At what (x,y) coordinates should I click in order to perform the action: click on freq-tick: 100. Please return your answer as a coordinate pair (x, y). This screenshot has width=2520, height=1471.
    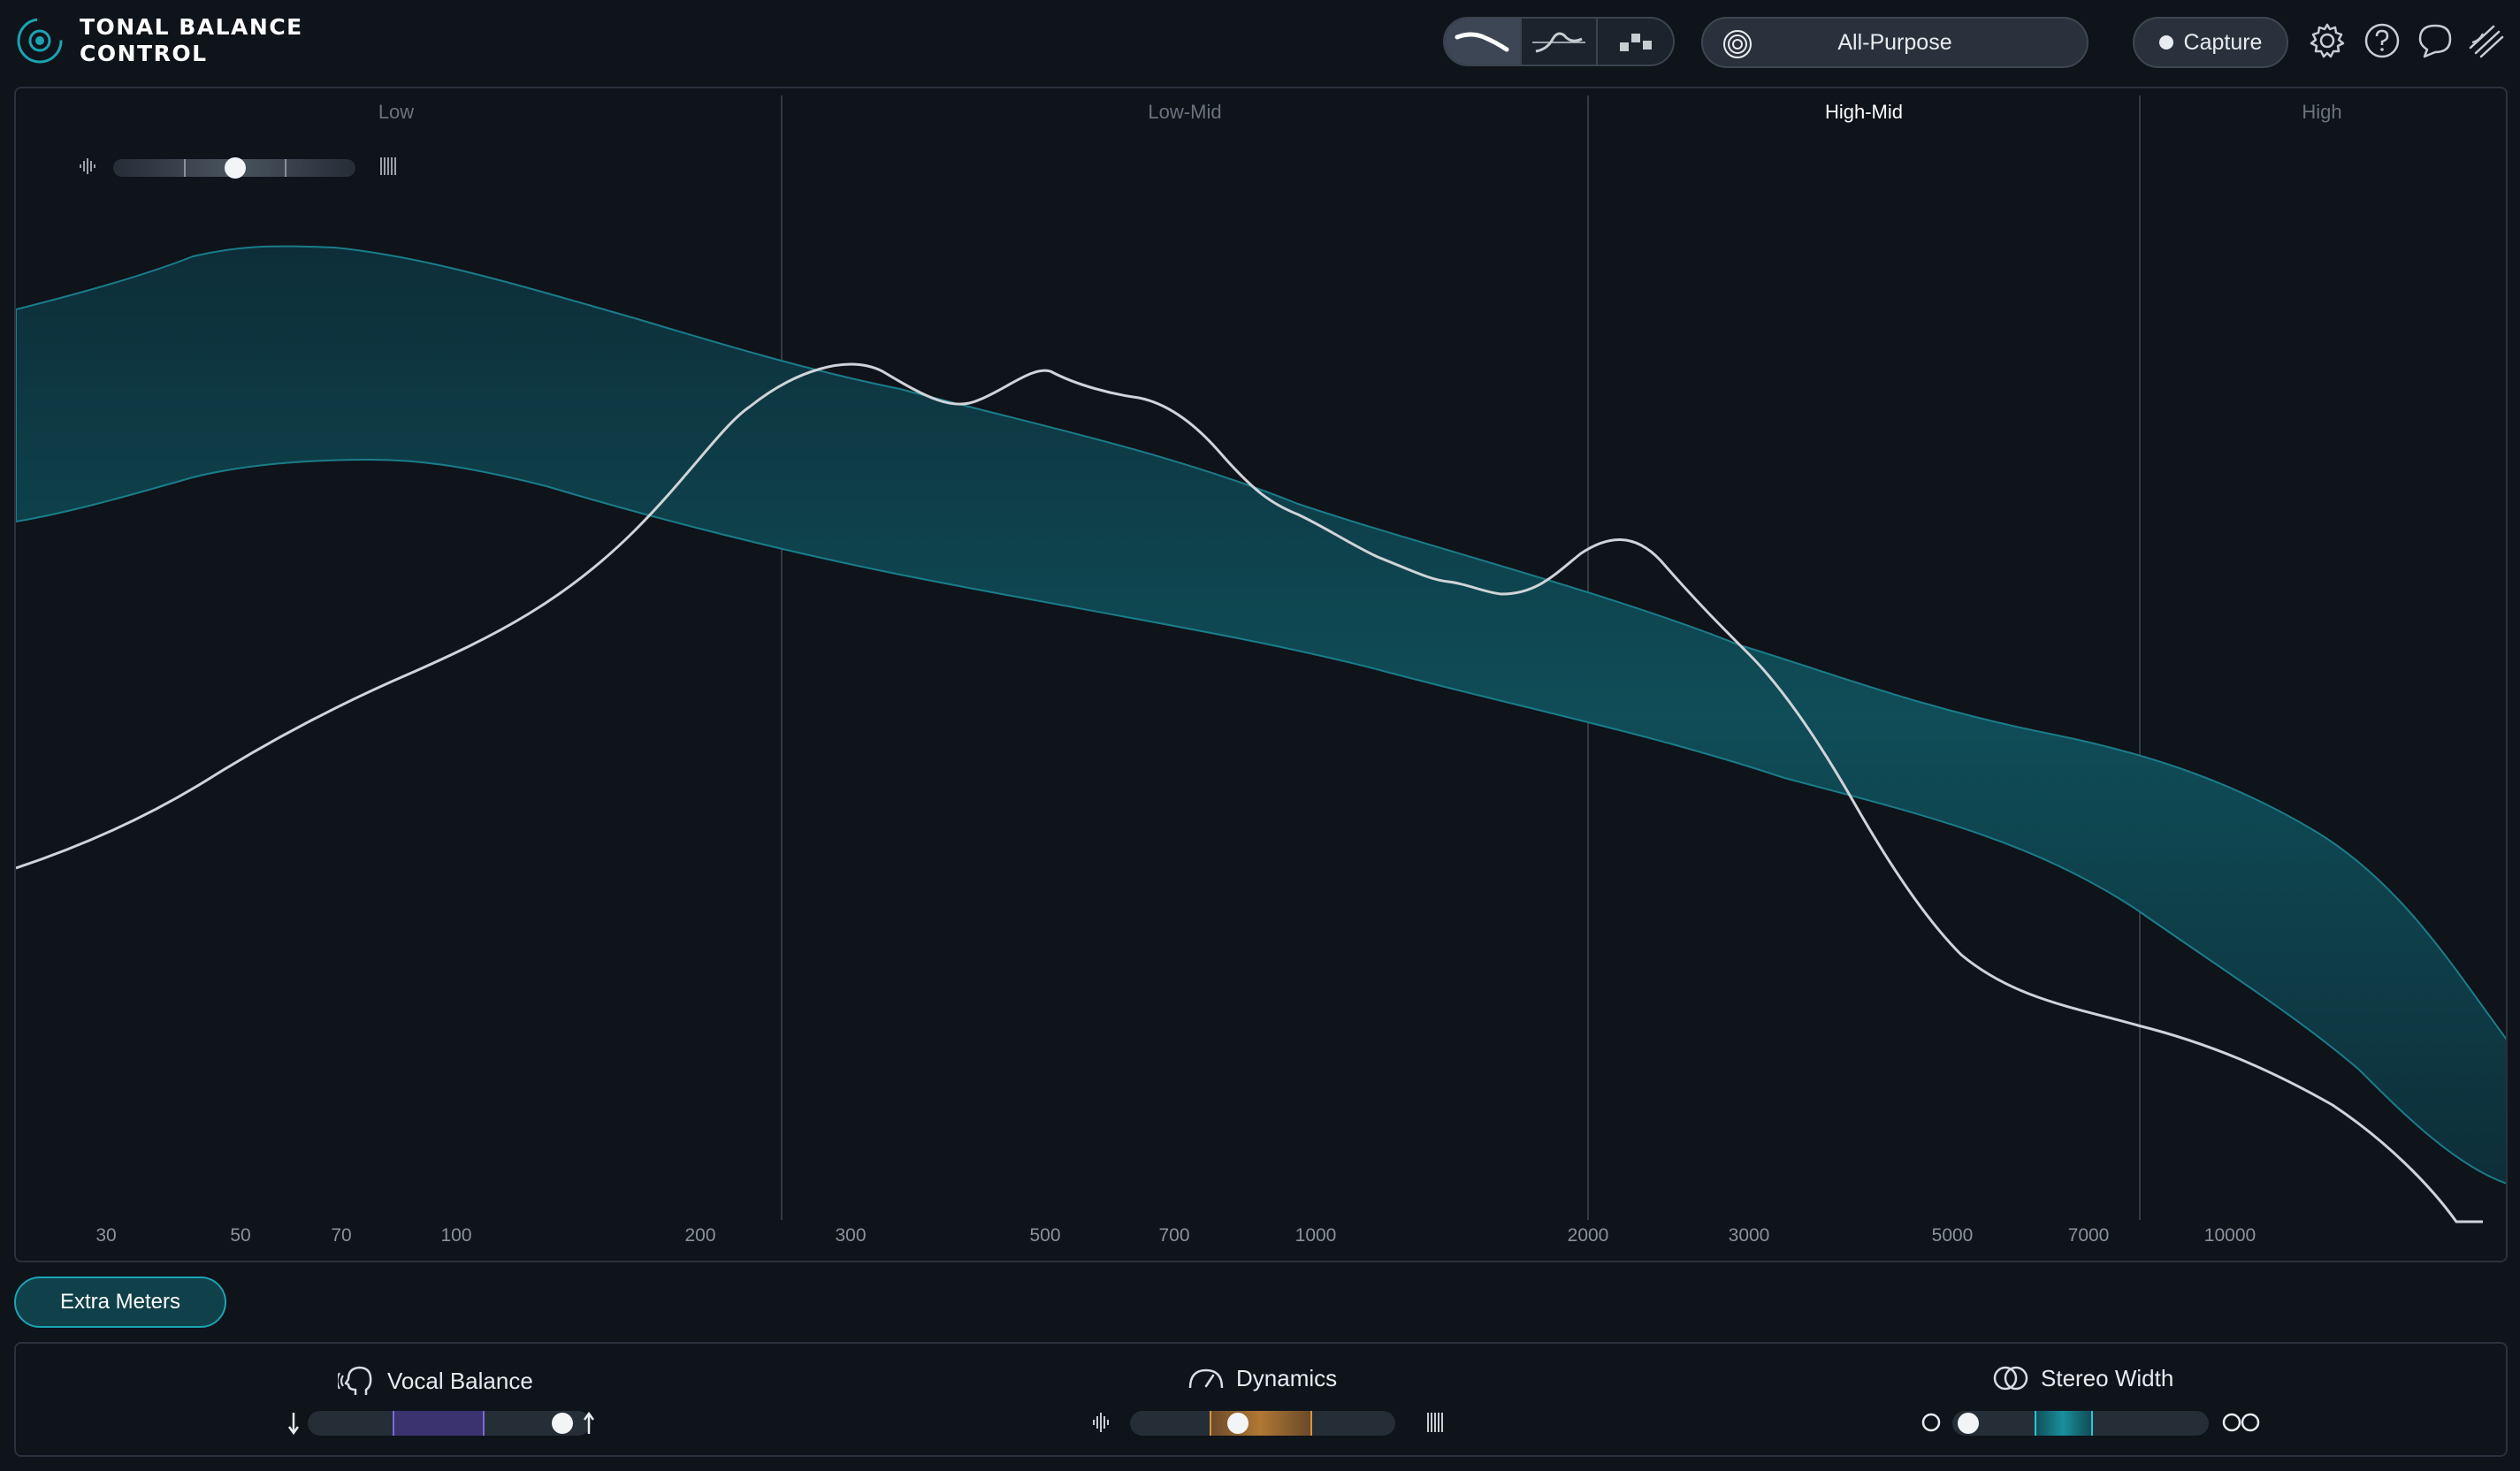
    Looking at the image, I should click on (456, 1236).